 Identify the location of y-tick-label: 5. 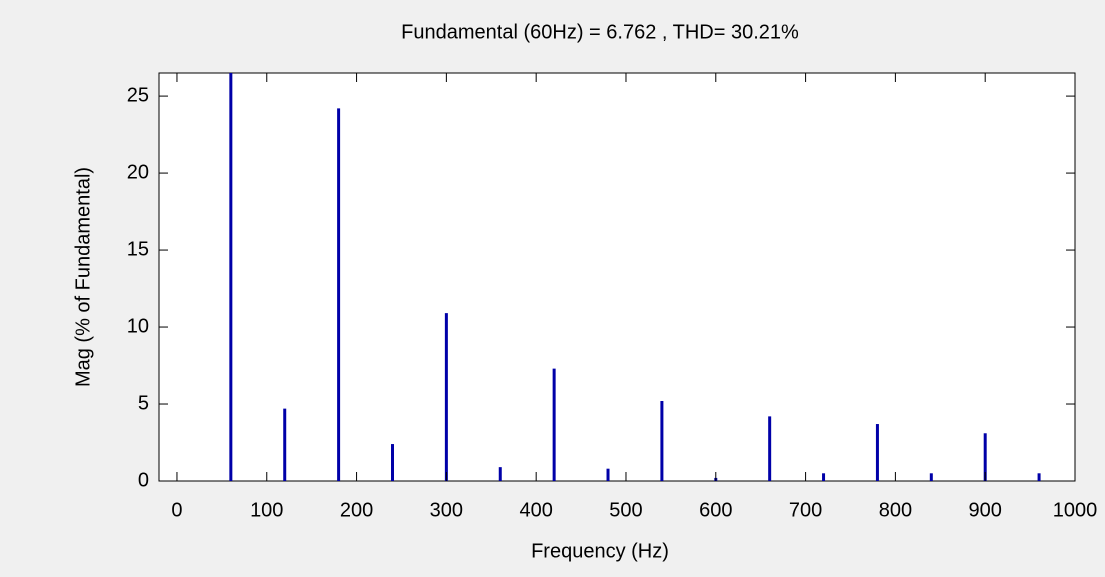
(143, 403).